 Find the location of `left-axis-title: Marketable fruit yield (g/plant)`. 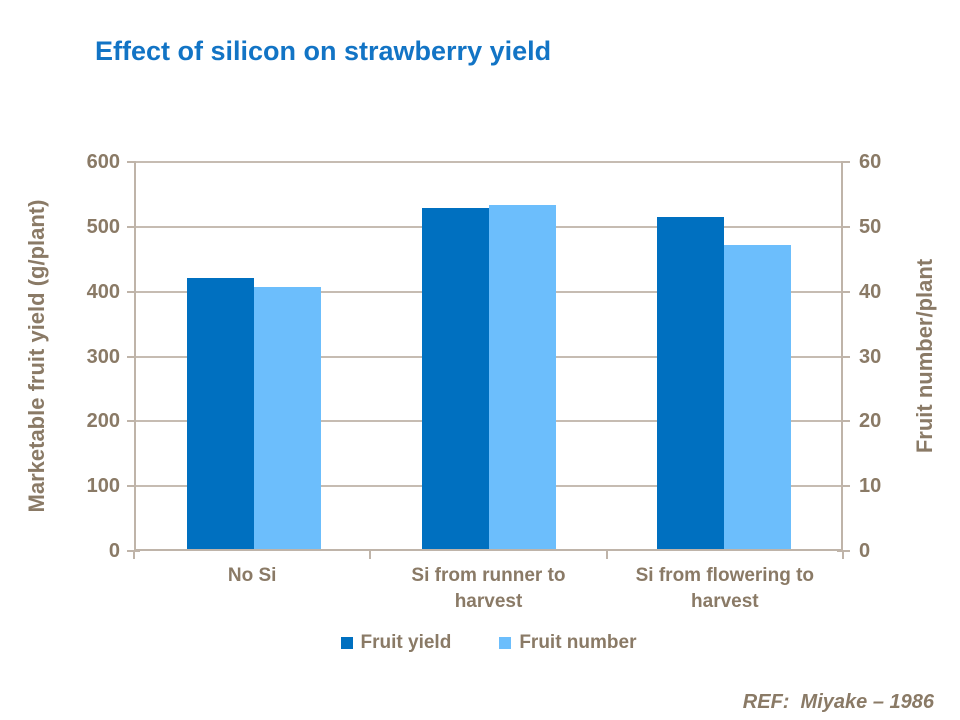

left-axis-title: Marketable fruit yield (g/plant) is located at coordinates (36, 356).